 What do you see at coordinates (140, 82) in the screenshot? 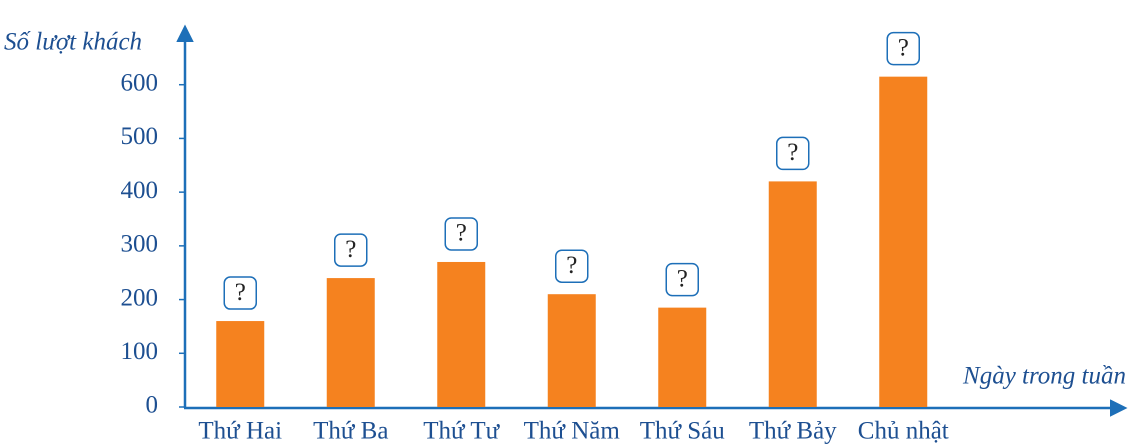
I see `y-tick-label: 600` at bounding box center [140, 82].